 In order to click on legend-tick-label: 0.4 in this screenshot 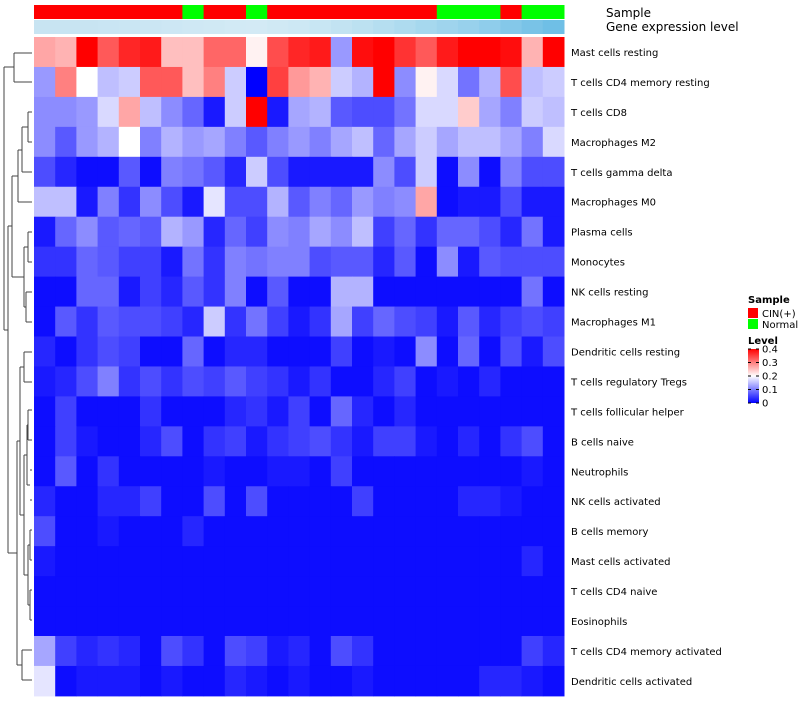, I will do `click(770, 350)`.